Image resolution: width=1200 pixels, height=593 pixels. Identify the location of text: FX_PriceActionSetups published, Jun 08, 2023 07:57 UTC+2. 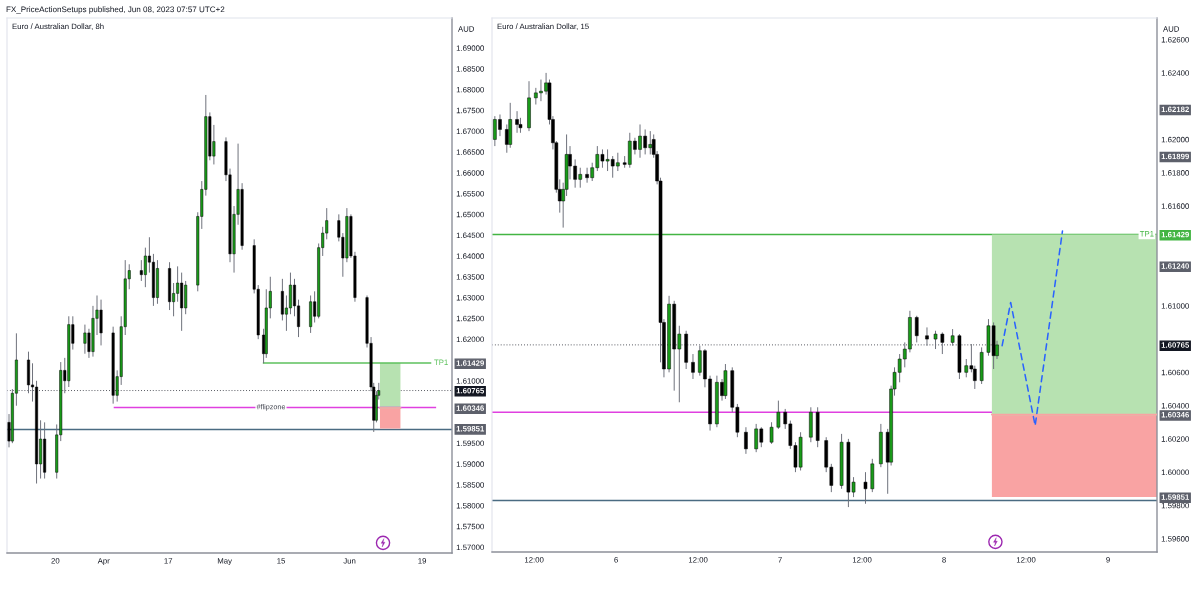
(115, 10).